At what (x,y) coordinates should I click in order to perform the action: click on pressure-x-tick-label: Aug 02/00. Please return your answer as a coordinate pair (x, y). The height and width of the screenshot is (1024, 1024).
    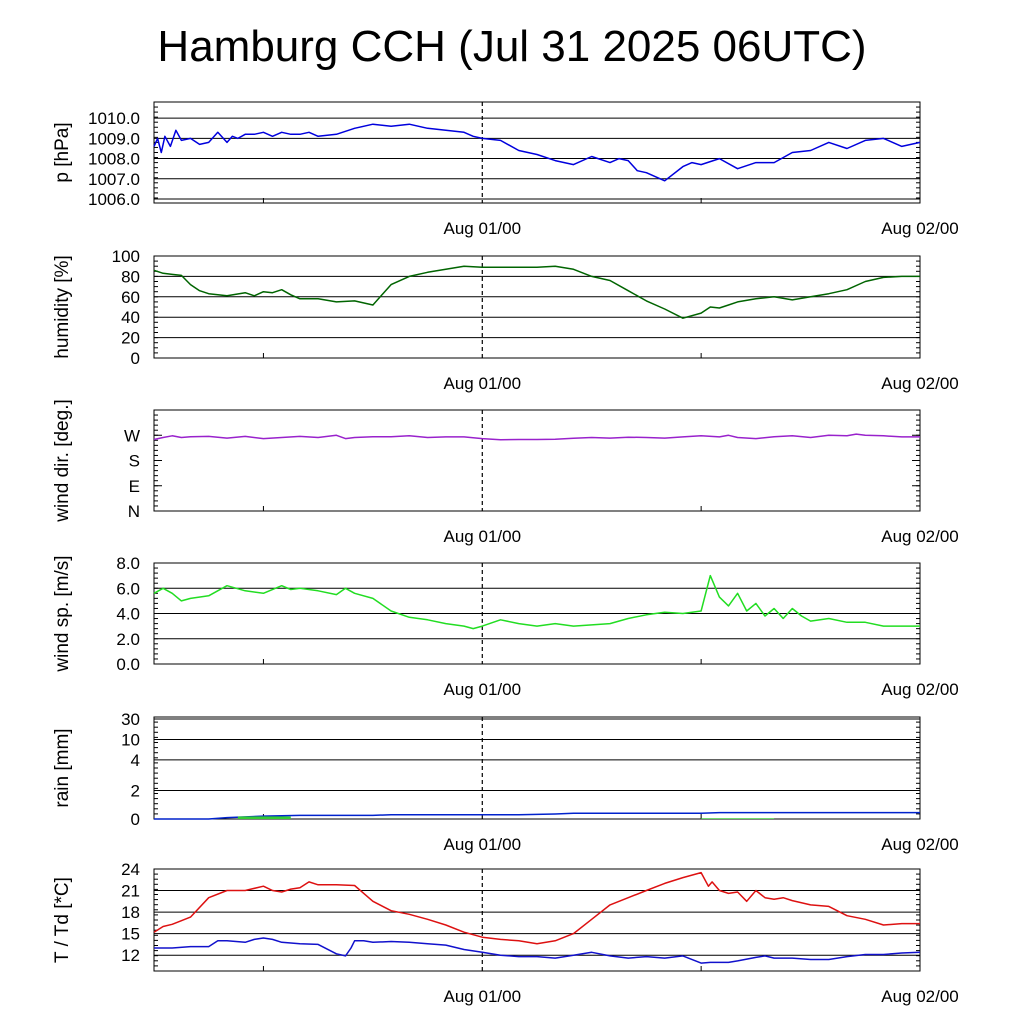
    Looking at the image, I should click on (920, 228).